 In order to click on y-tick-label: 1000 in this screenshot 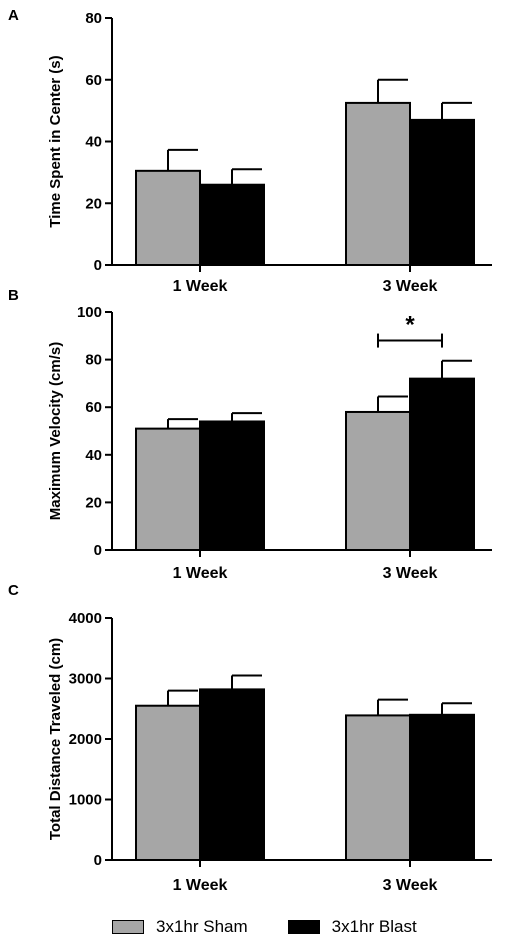, I will do `click(85, 800)`.